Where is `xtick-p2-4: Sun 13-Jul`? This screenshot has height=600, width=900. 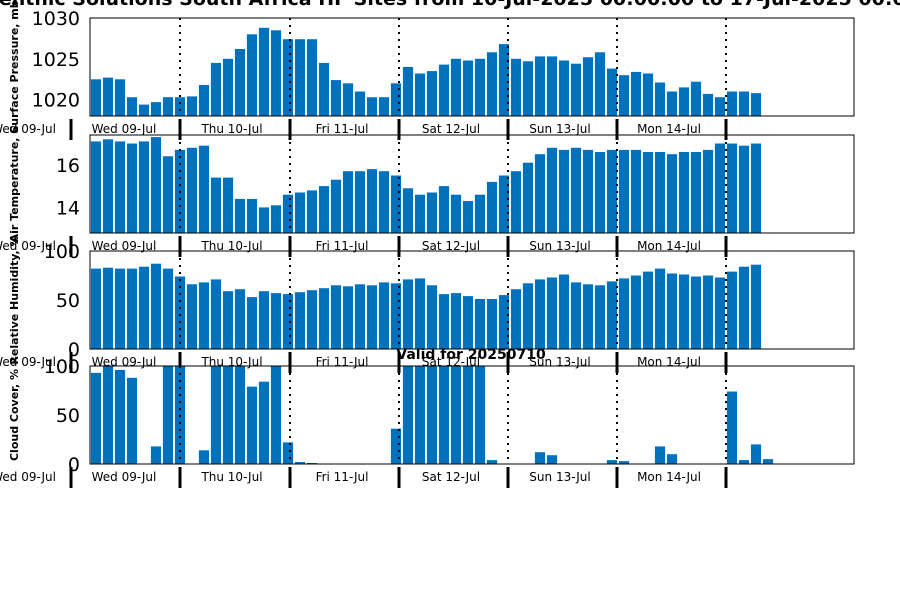
xtick-p2-4: Sun 13-Jul is located at coordinates (559, 246).